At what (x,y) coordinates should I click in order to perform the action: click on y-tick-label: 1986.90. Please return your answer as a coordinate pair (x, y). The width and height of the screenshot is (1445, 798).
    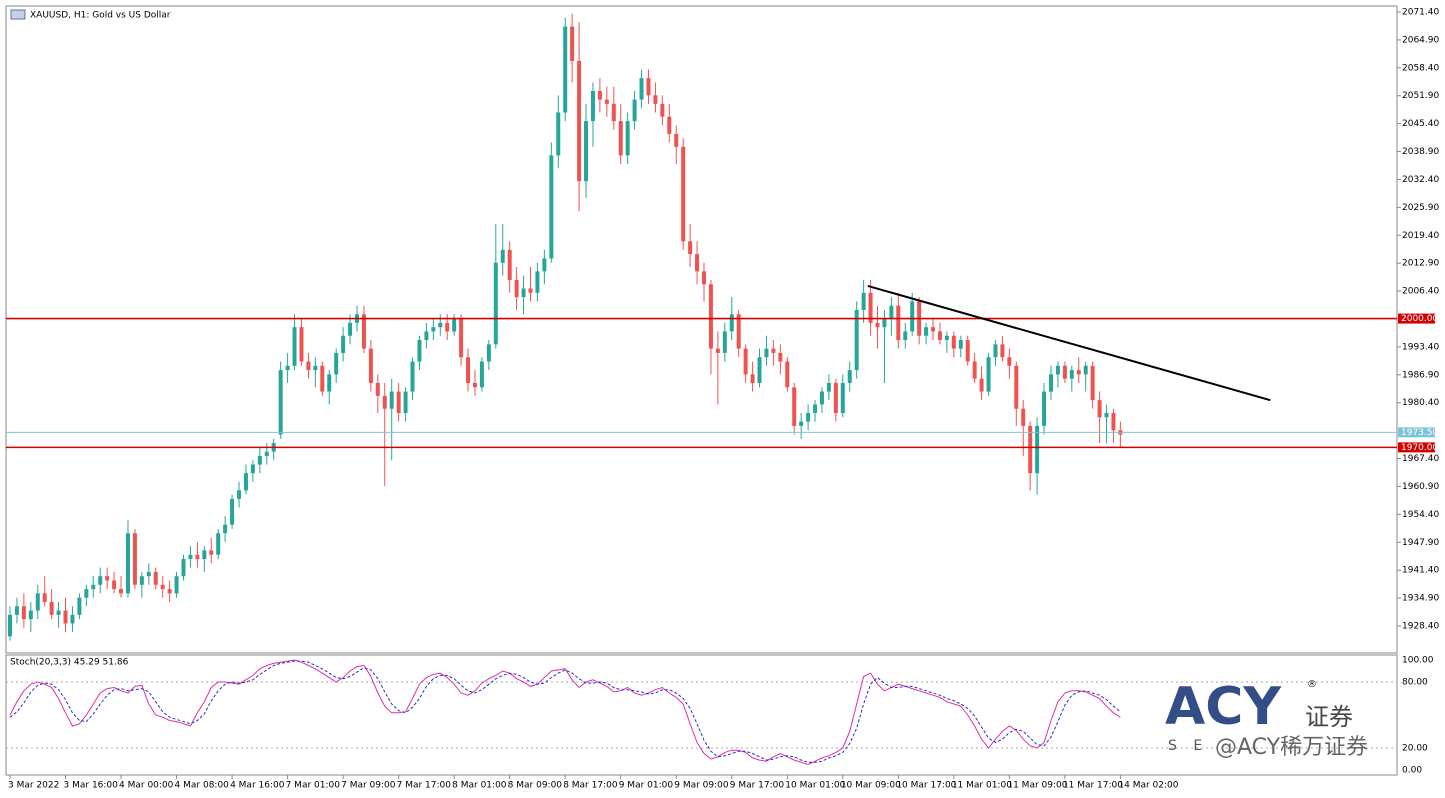
    Looking at the image, I should click on (1420, 375).